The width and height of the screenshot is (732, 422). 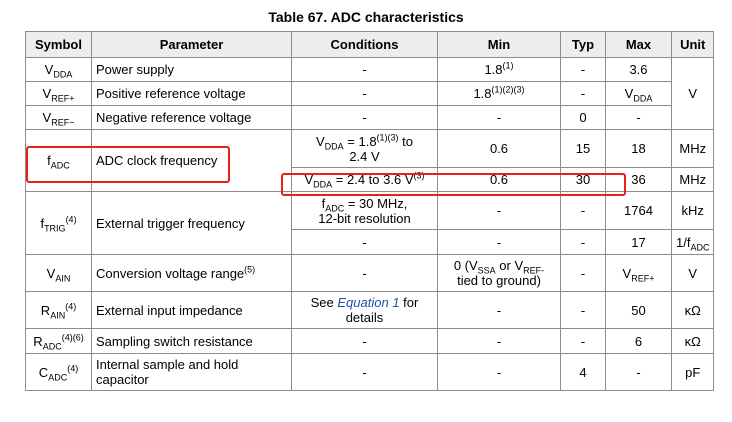 I want to click on max-ftrig-1: 1764, so click(x=638, y=210).